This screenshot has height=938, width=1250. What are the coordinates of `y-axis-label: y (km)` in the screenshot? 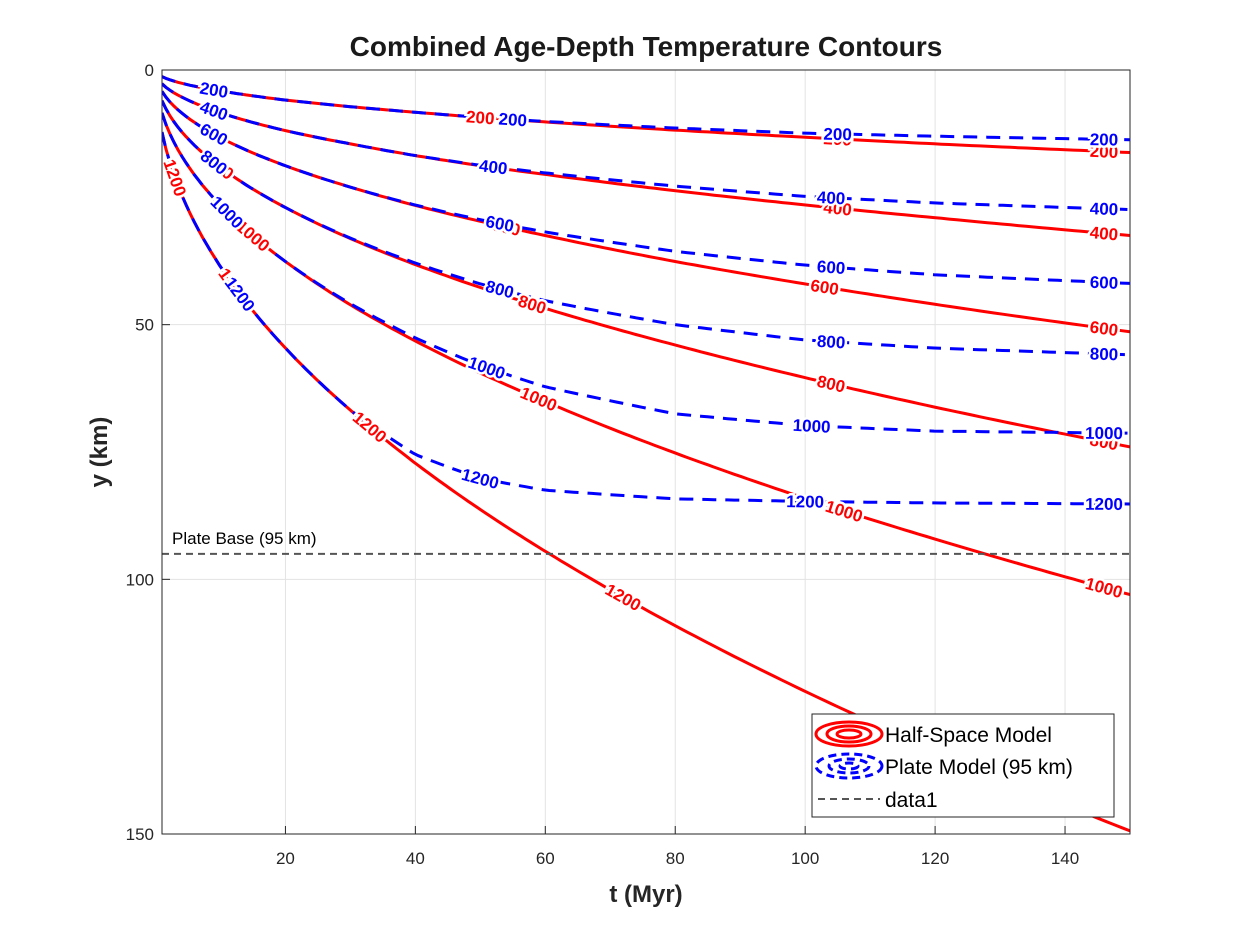 It's located at (99, 452).